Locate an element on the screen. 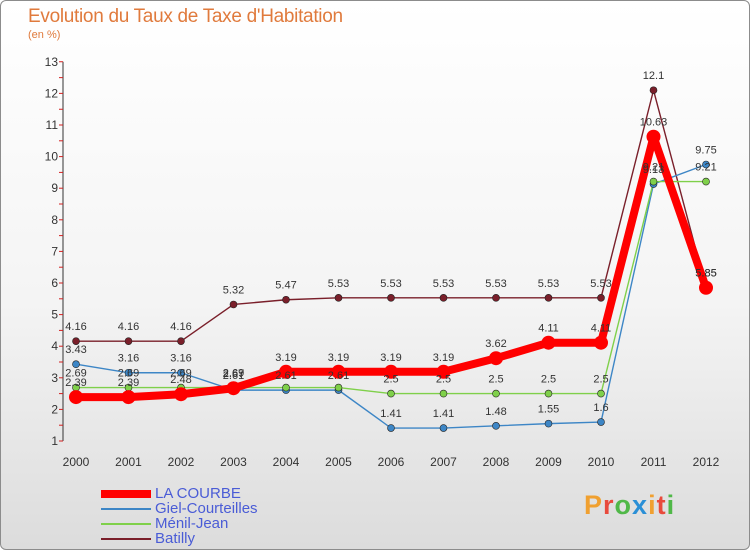  legend-label: Giel-Courteilles is located at coordinates (206, 508).